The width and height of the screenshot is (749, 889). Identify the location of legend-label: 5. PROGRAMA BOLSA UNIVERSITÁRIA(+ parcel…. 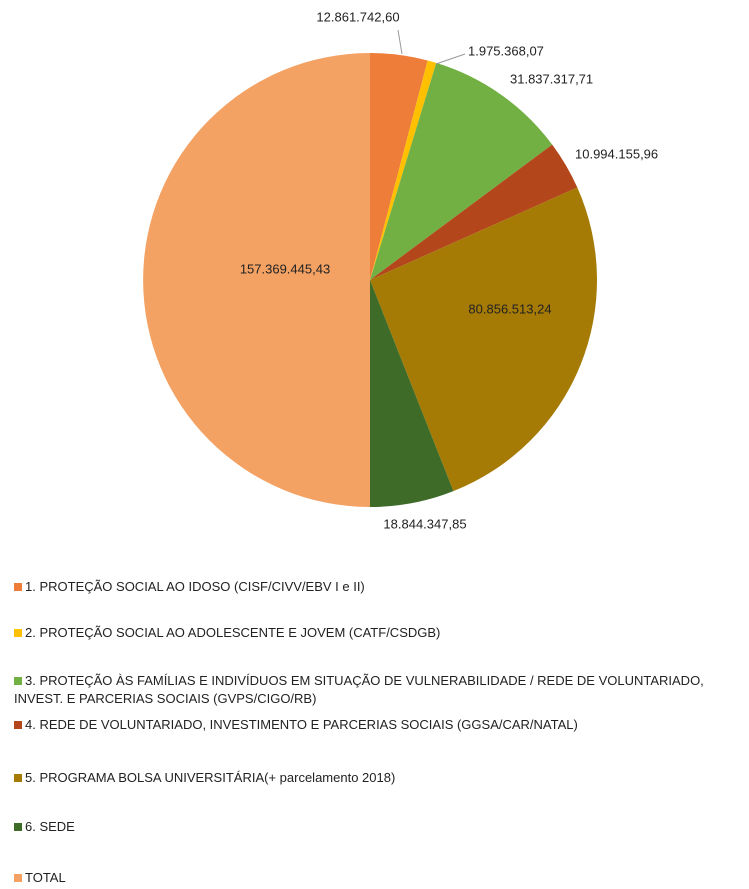
(210, 777).